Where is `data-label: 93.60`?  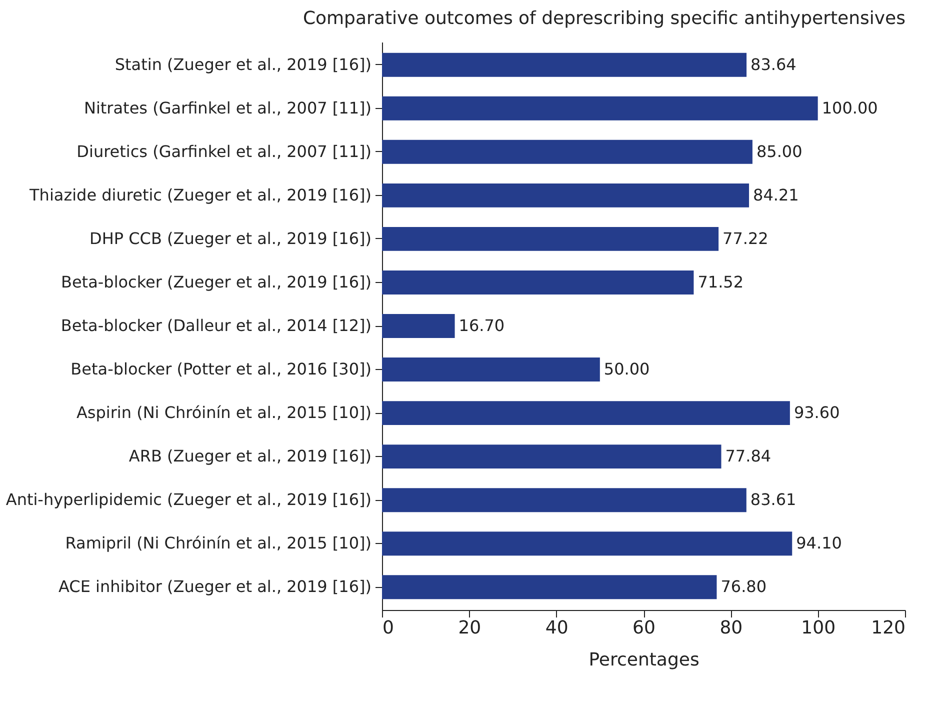
data-label: 93.60 is located at coordinates (817, 412).